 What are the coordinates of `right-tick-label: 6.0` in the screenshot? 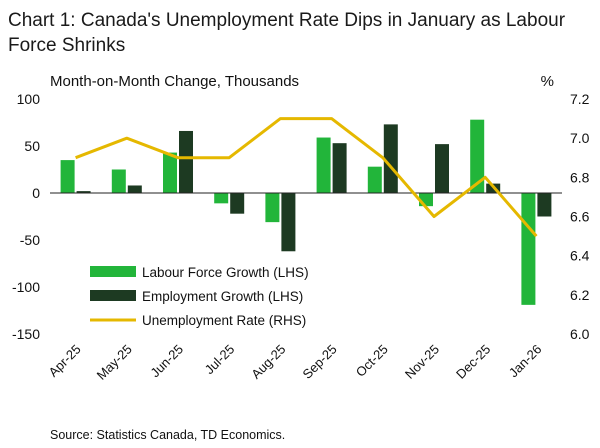 It's located at (580, 334).